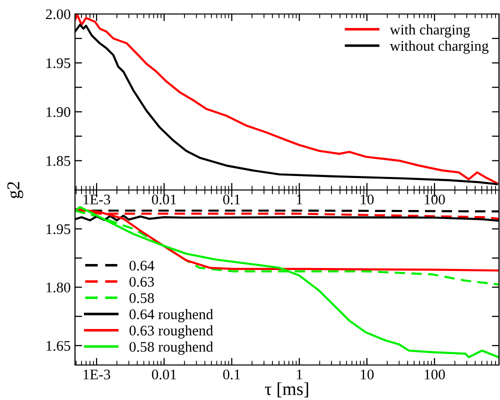 The height and width of the screenshot is (400, 500). Describe the element at coordinates (15, 190) in the screenshot. I see `y-axis-title: g2` at that location.